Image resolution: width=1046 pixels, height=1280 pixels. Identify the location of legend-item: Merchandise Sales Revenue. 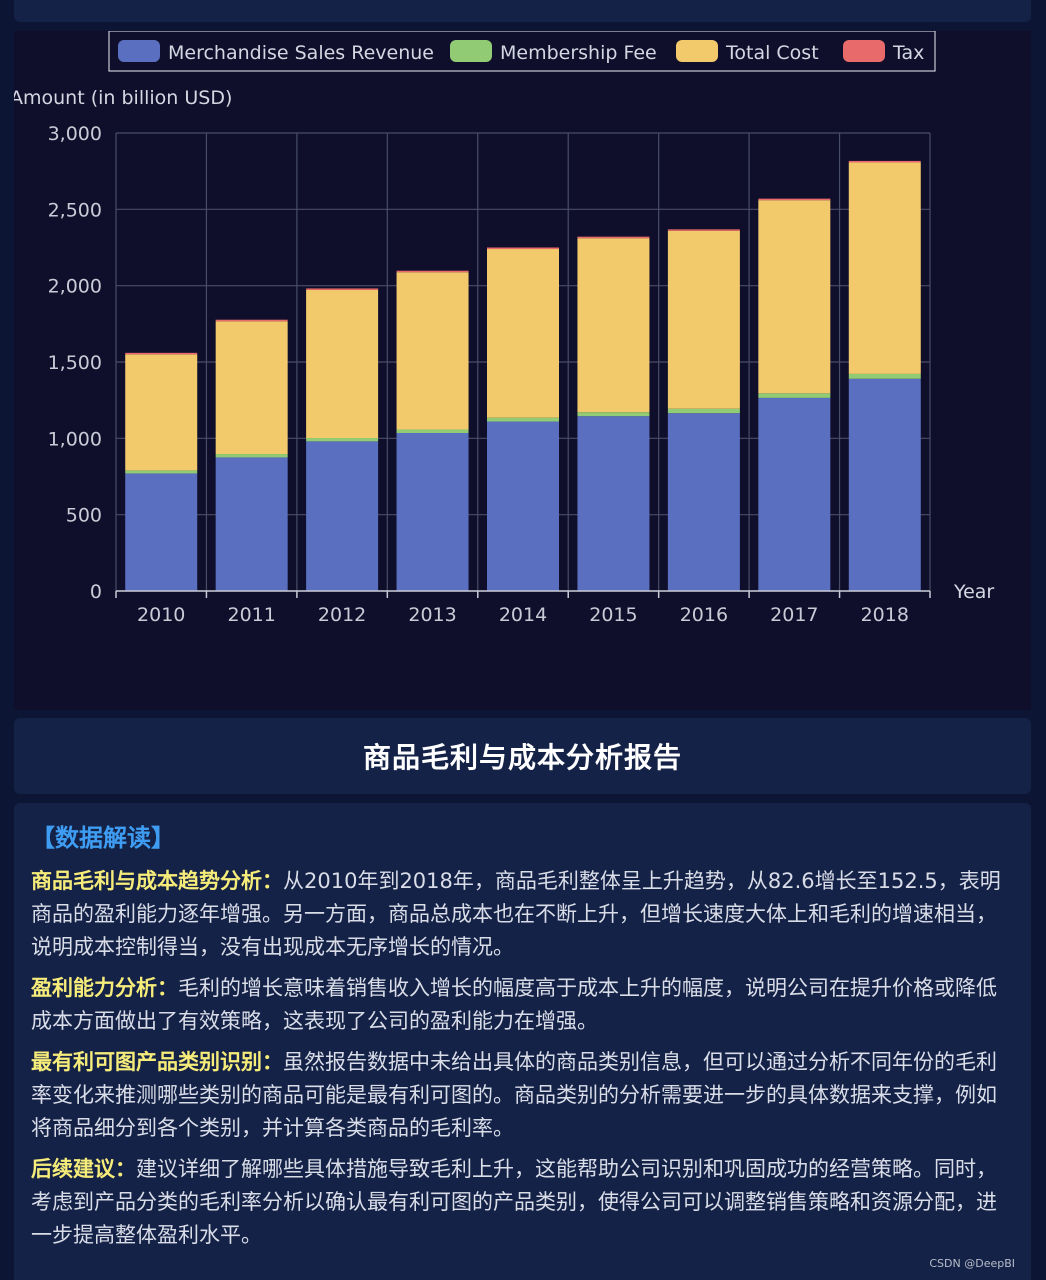
(276, 52).